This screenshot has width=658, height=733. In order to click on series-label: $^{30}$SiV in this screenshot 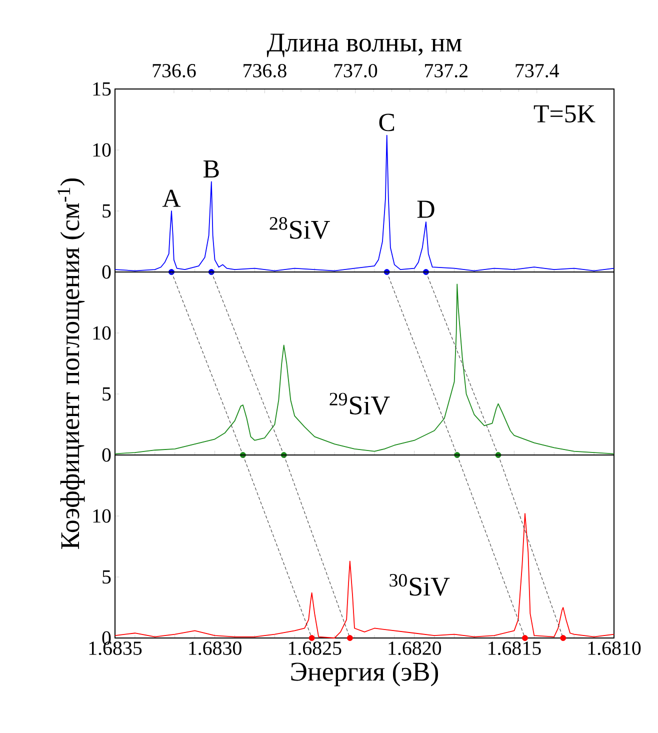, I will do `click(420, 585)`.